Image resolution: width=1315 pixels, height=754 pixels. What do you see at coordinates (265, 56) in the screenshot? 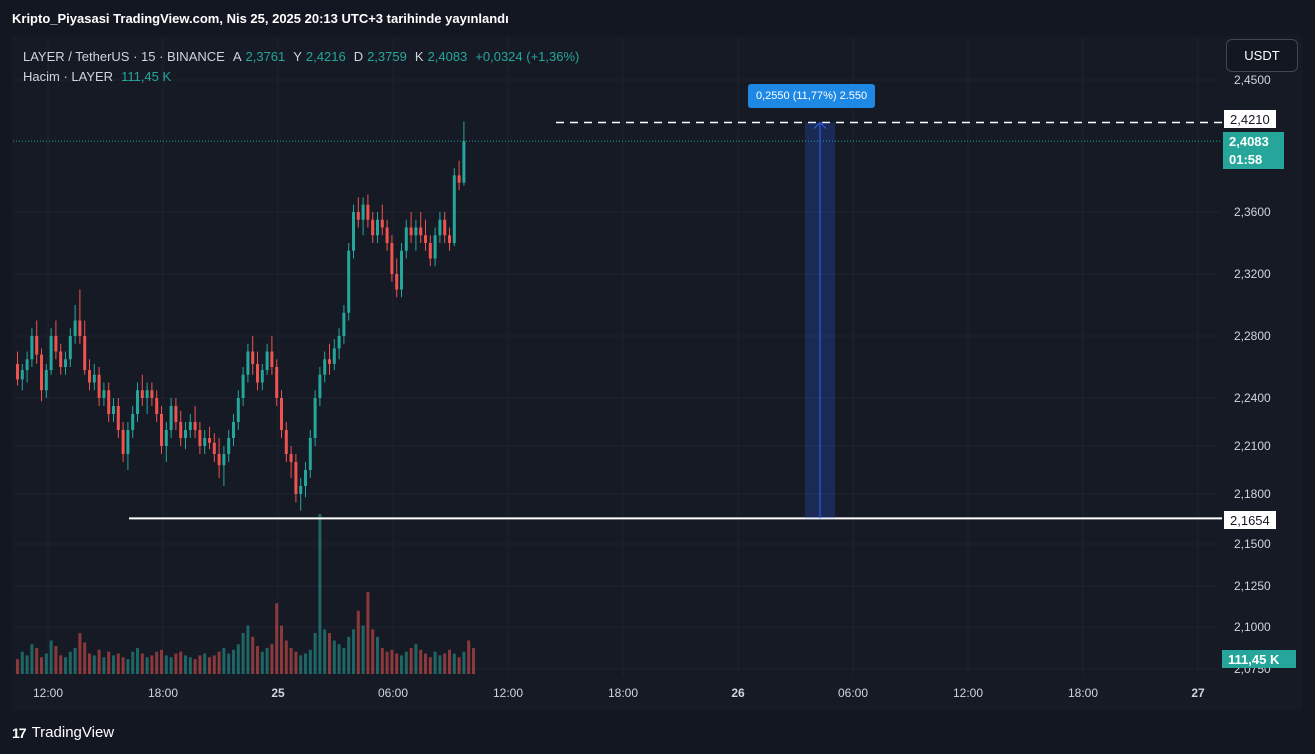
I see `open-value: 2,3761` at bounding box center [265, 56].